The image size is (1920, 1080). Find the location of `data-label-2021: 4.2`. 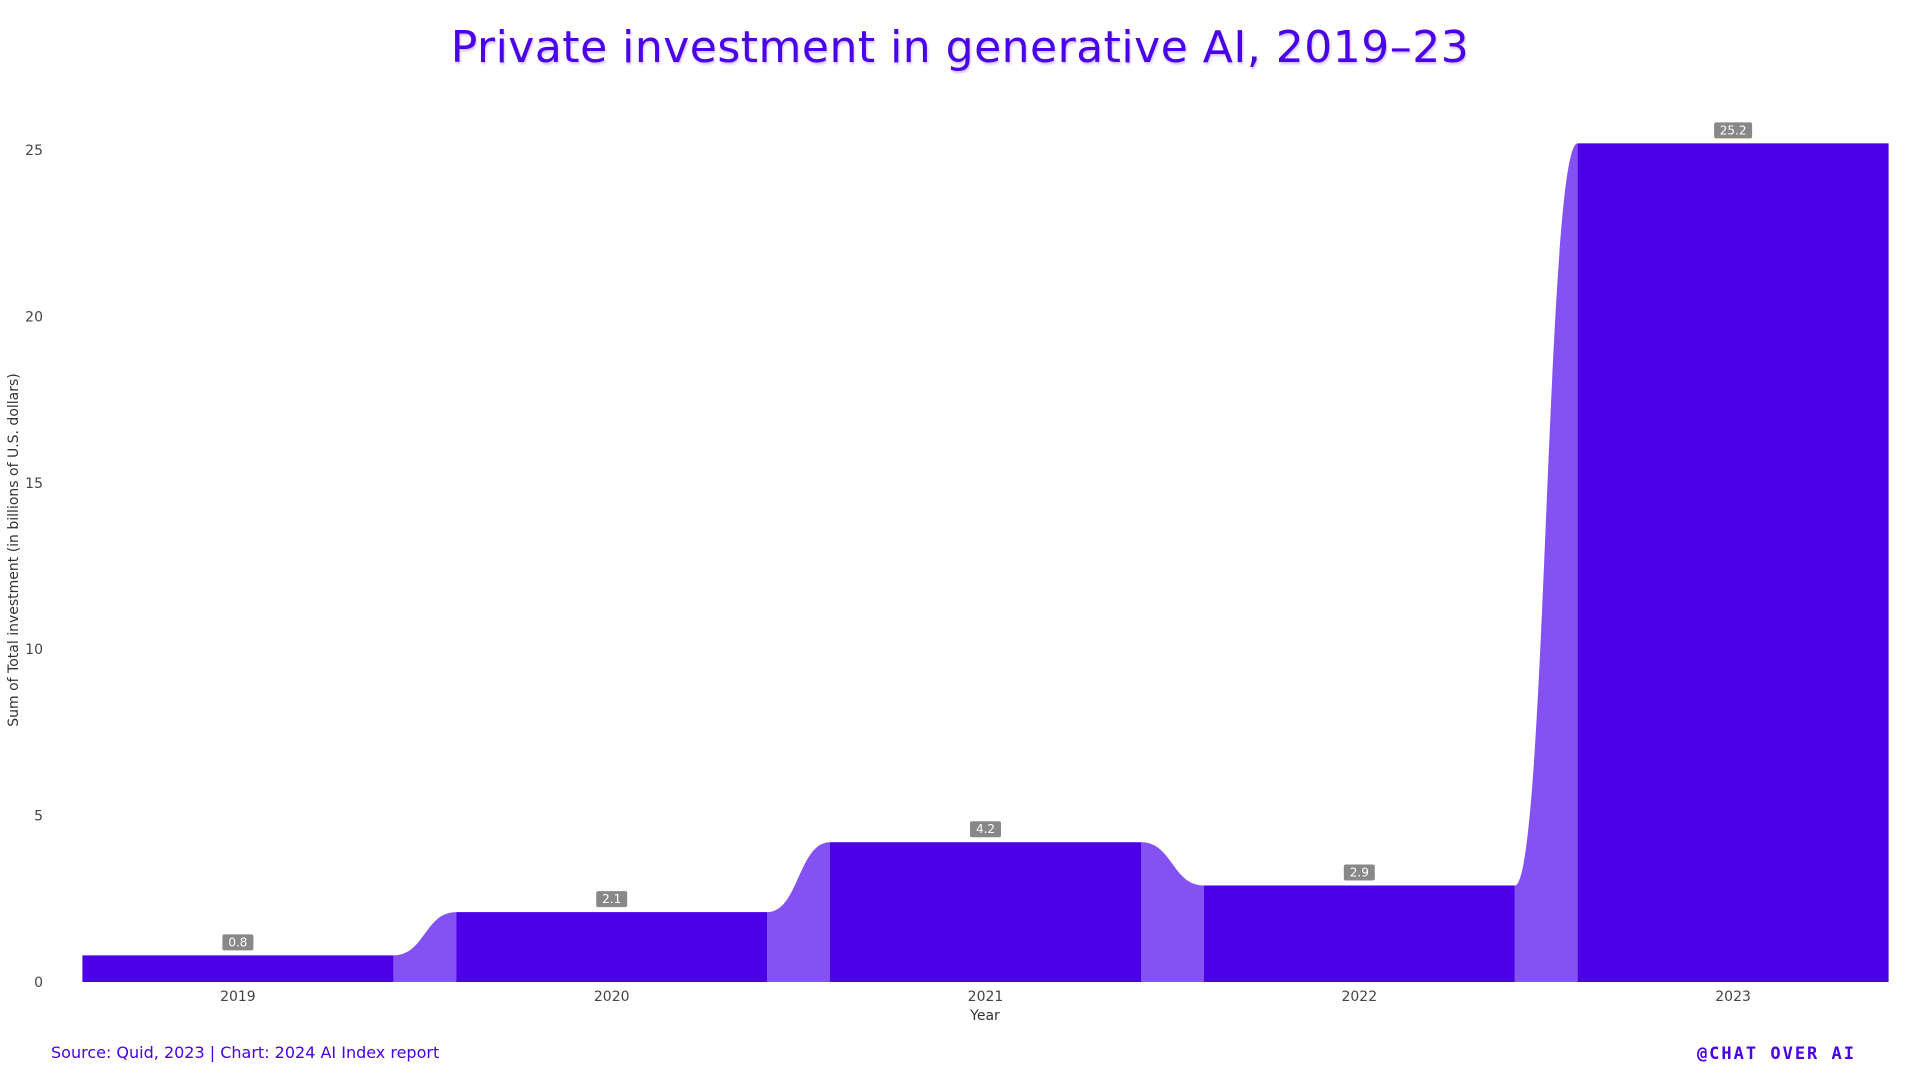

data-label-2021: 4.2 is located at coordinates (985, 829).